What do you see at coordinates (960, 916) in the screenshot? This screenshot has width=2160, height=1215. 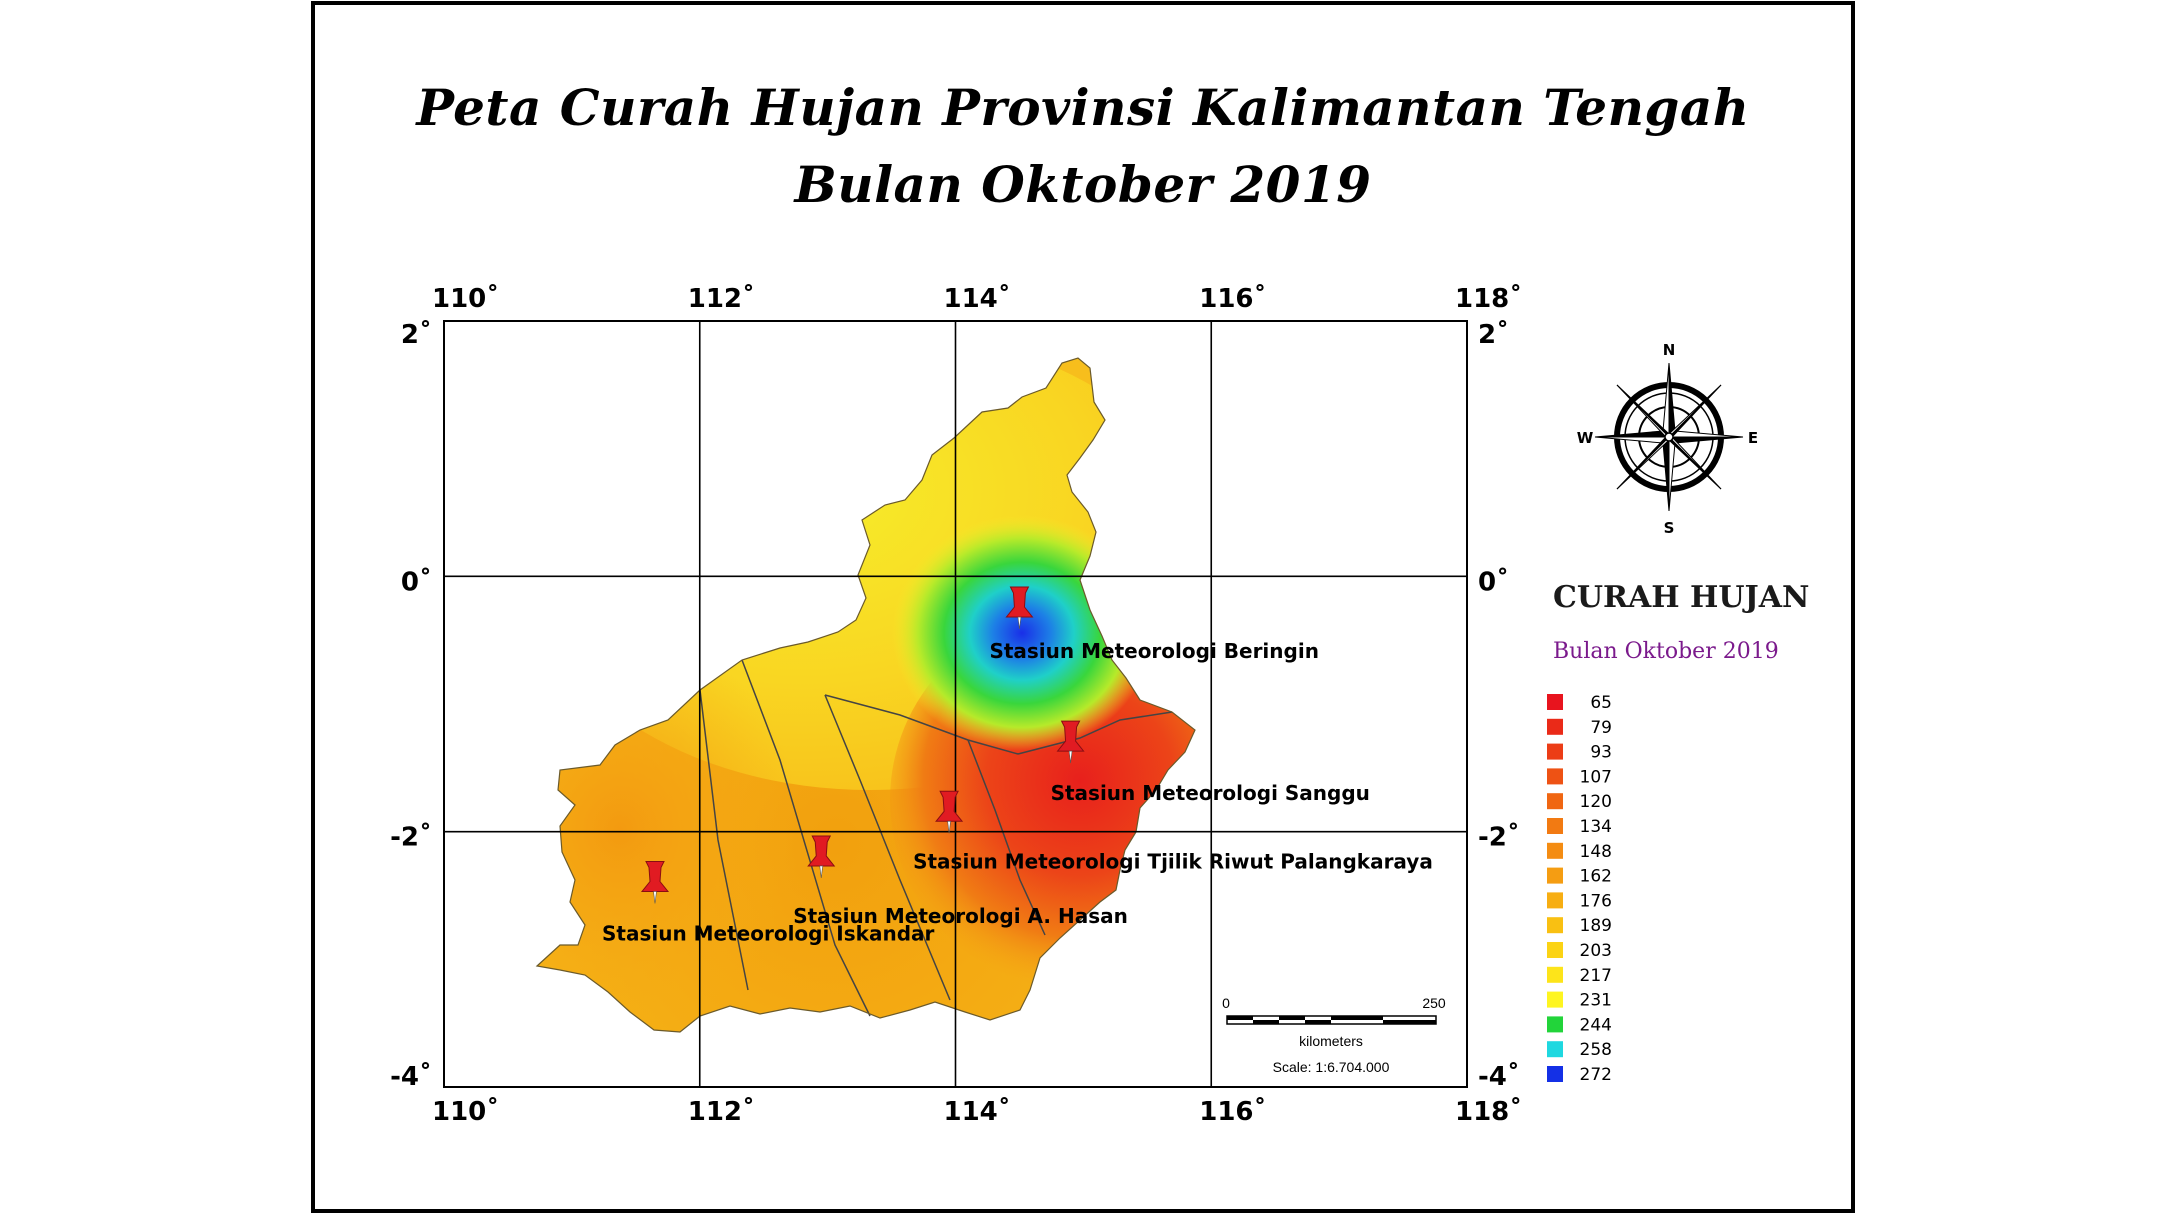 I see `station-label-a-hasan: Stasiun Meteorologi A. Hasan` at bounding box center [960, 916].